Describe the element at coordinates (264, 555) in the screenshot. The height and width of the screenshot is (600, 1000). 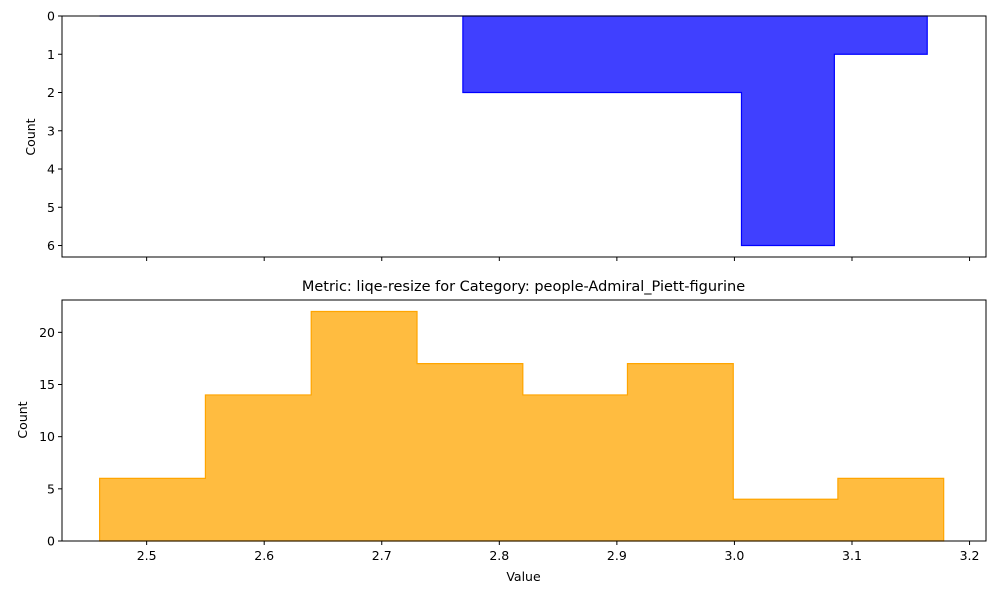
I see `x-tick-label: 2.6` at that location.